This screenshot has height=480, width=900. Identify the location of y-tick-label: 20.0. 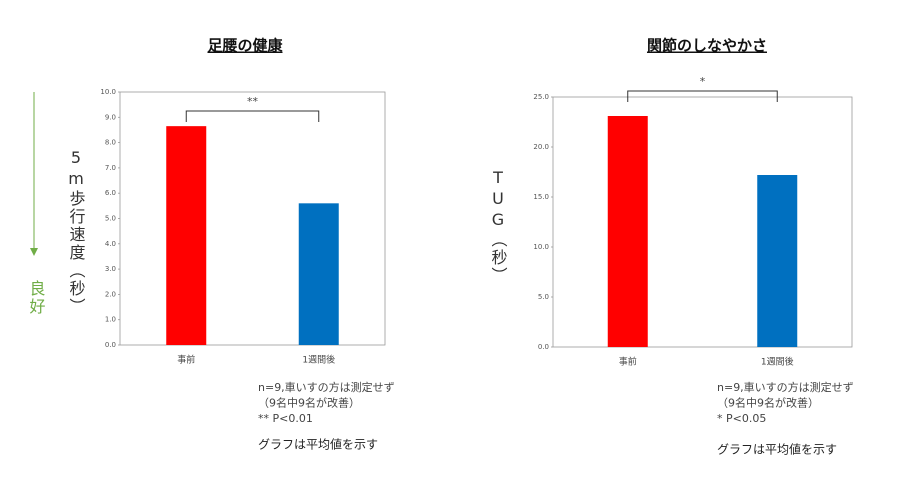
(541, 147).